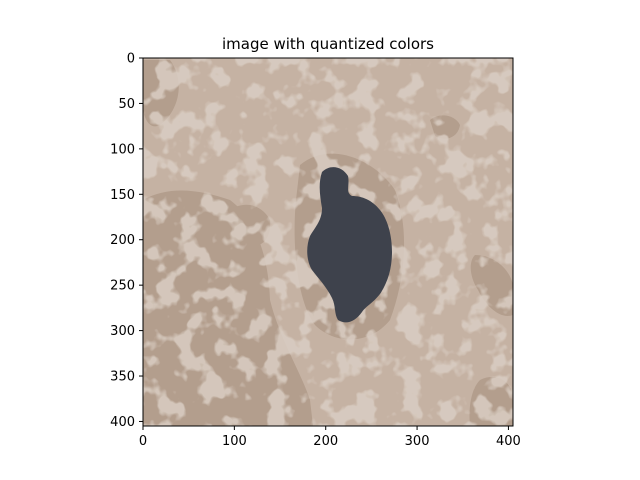 This screenshot has width=640, height=480. Describe the element at coordinates (131, 59) in the screenshot. I see `y-tick-label: 0` at that location.